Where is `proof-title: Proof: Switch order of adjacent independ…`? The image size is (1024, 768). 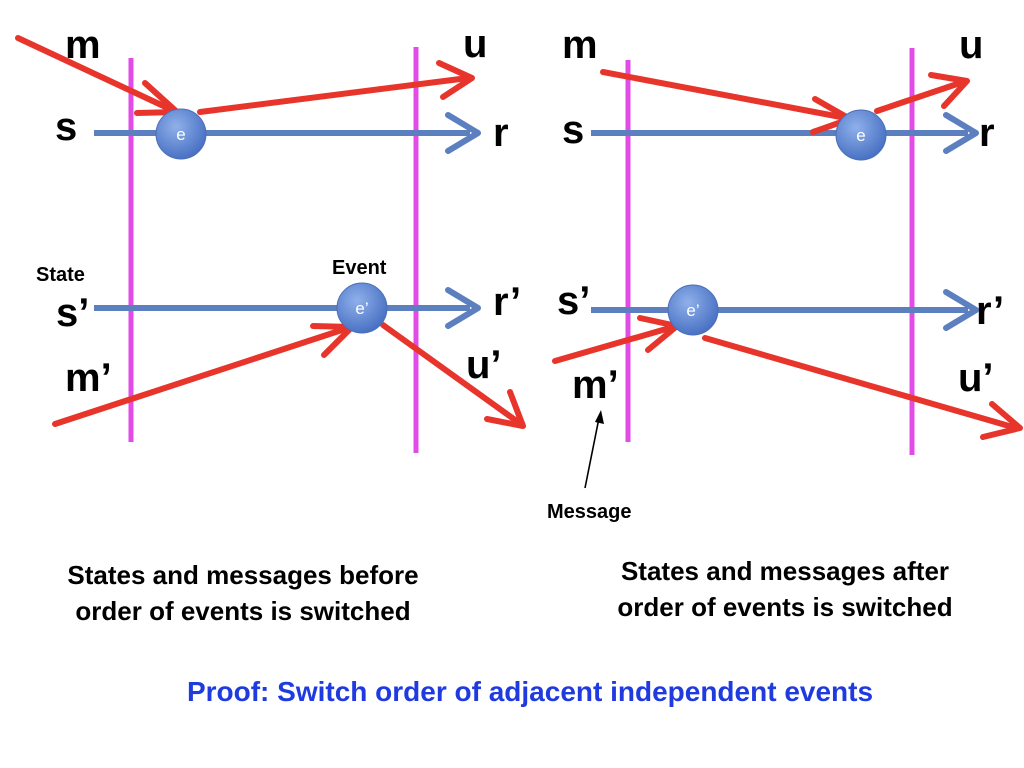
proof-title: Proof: Switch order of adjacent independ… is located at coordinates (512, 692).